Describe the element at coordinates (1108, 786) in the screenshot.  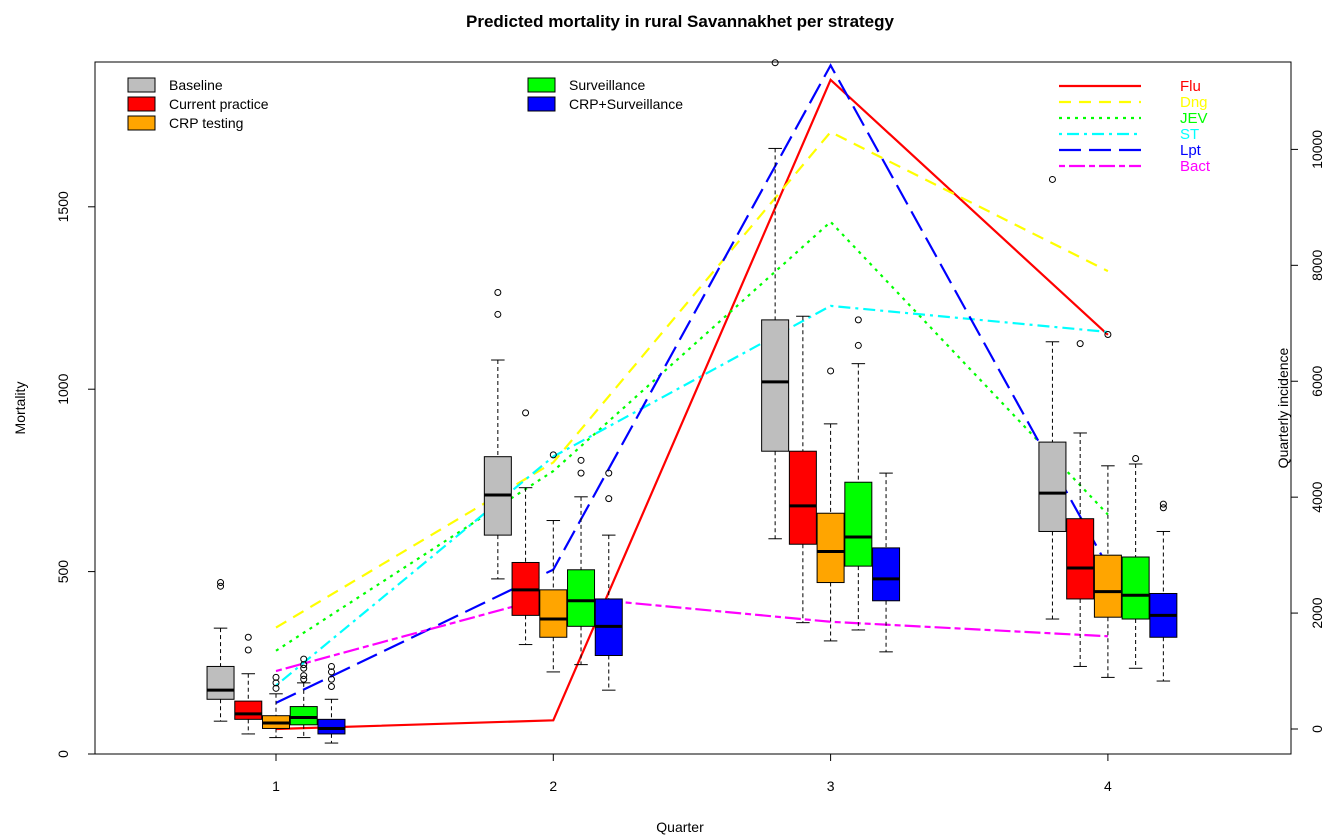
I see `x-tick-label: 4` at that location.